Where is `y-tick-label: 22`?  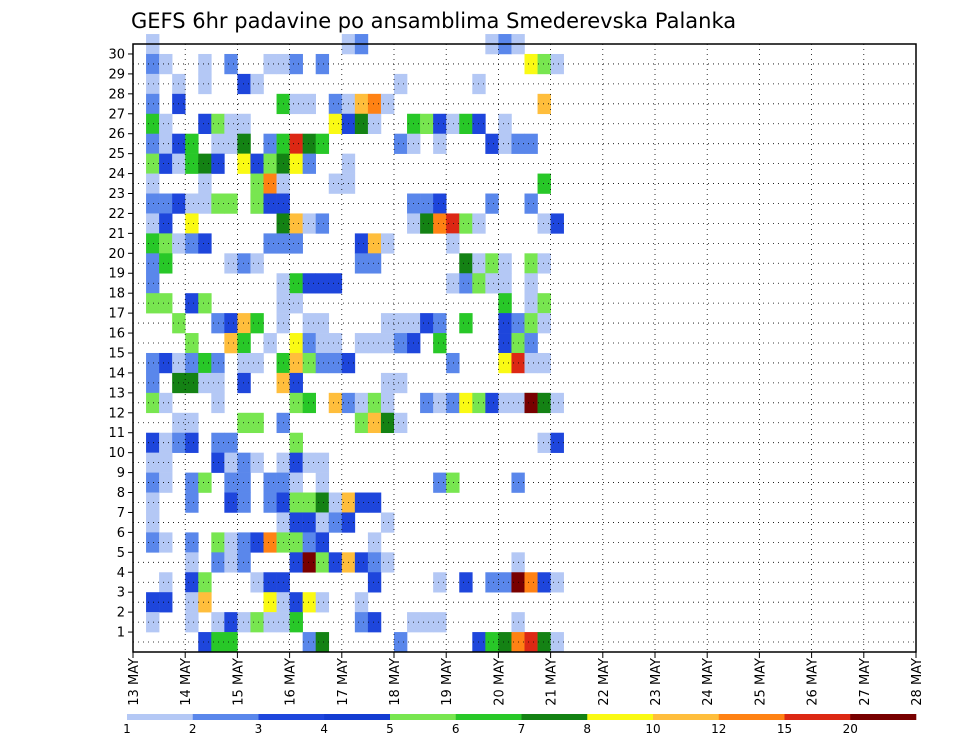
y-tick-label: 22 is located at coordinates (116, 214).